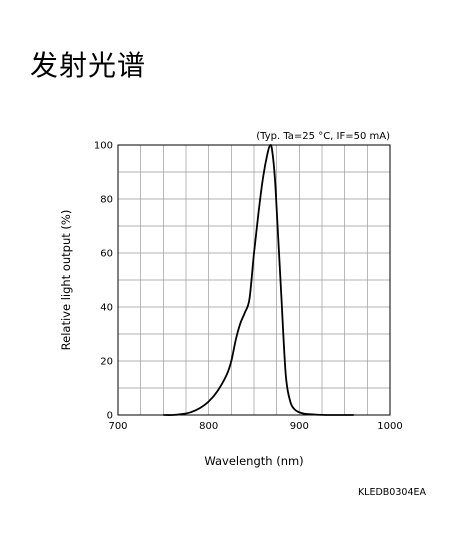 Image resolution: width=464 pixels, height=533 pixels. What do you see at coordinates (106, 254) in the screenshot?
I see `y-tick-label: 60` at bounding box center [106, 254].